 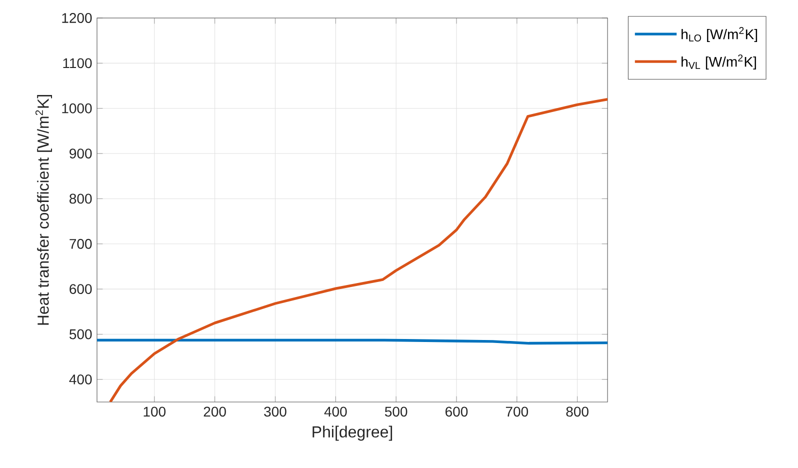 I want to click on x-tick-label: 200, so click(x=215, y=411).